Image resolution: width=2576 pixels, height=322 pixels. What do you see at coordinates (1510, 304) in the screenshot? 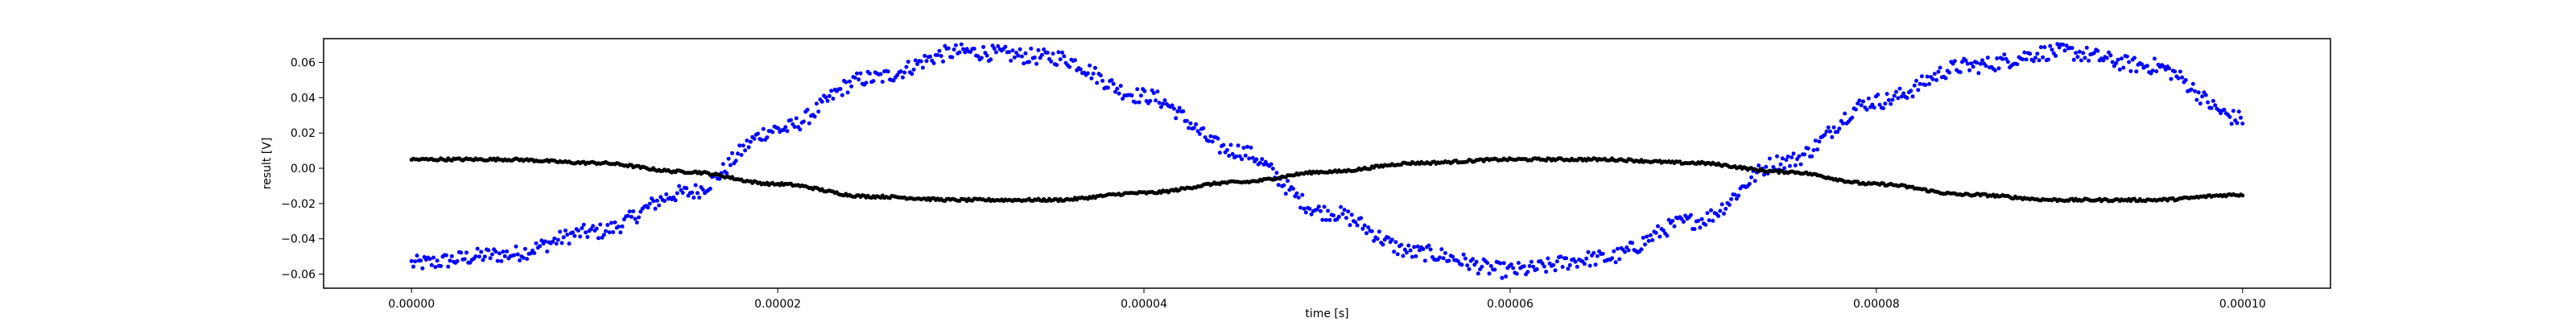
I see `x-tick-label: 0.00006` at bounding box center [1510, 304].